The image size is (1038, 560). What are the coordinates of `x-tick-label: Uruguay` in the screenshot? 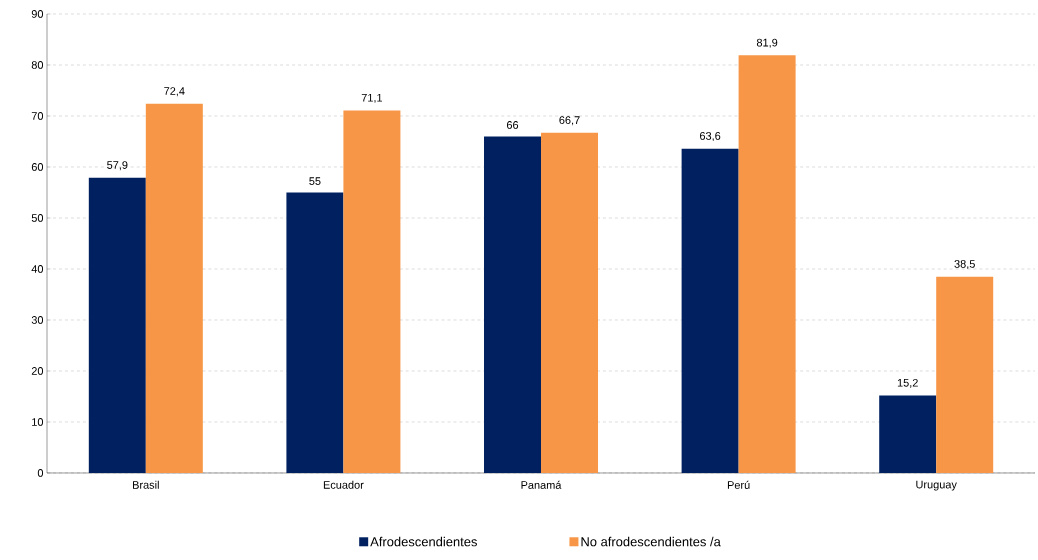 It's located at (936, 485).